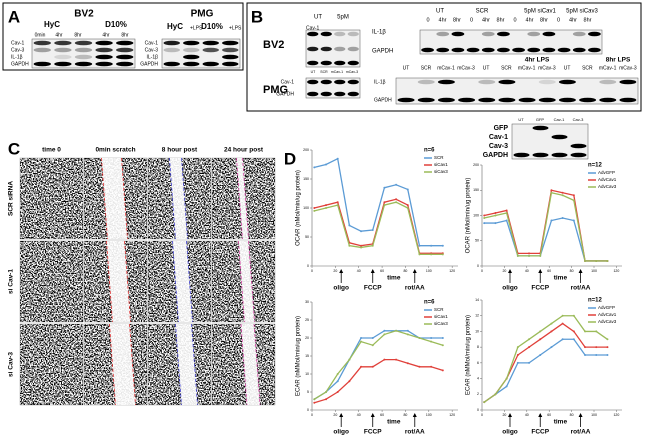 This screenshot has width=645, height=448. I want to click on group-label: HyC, so click(175, 26).